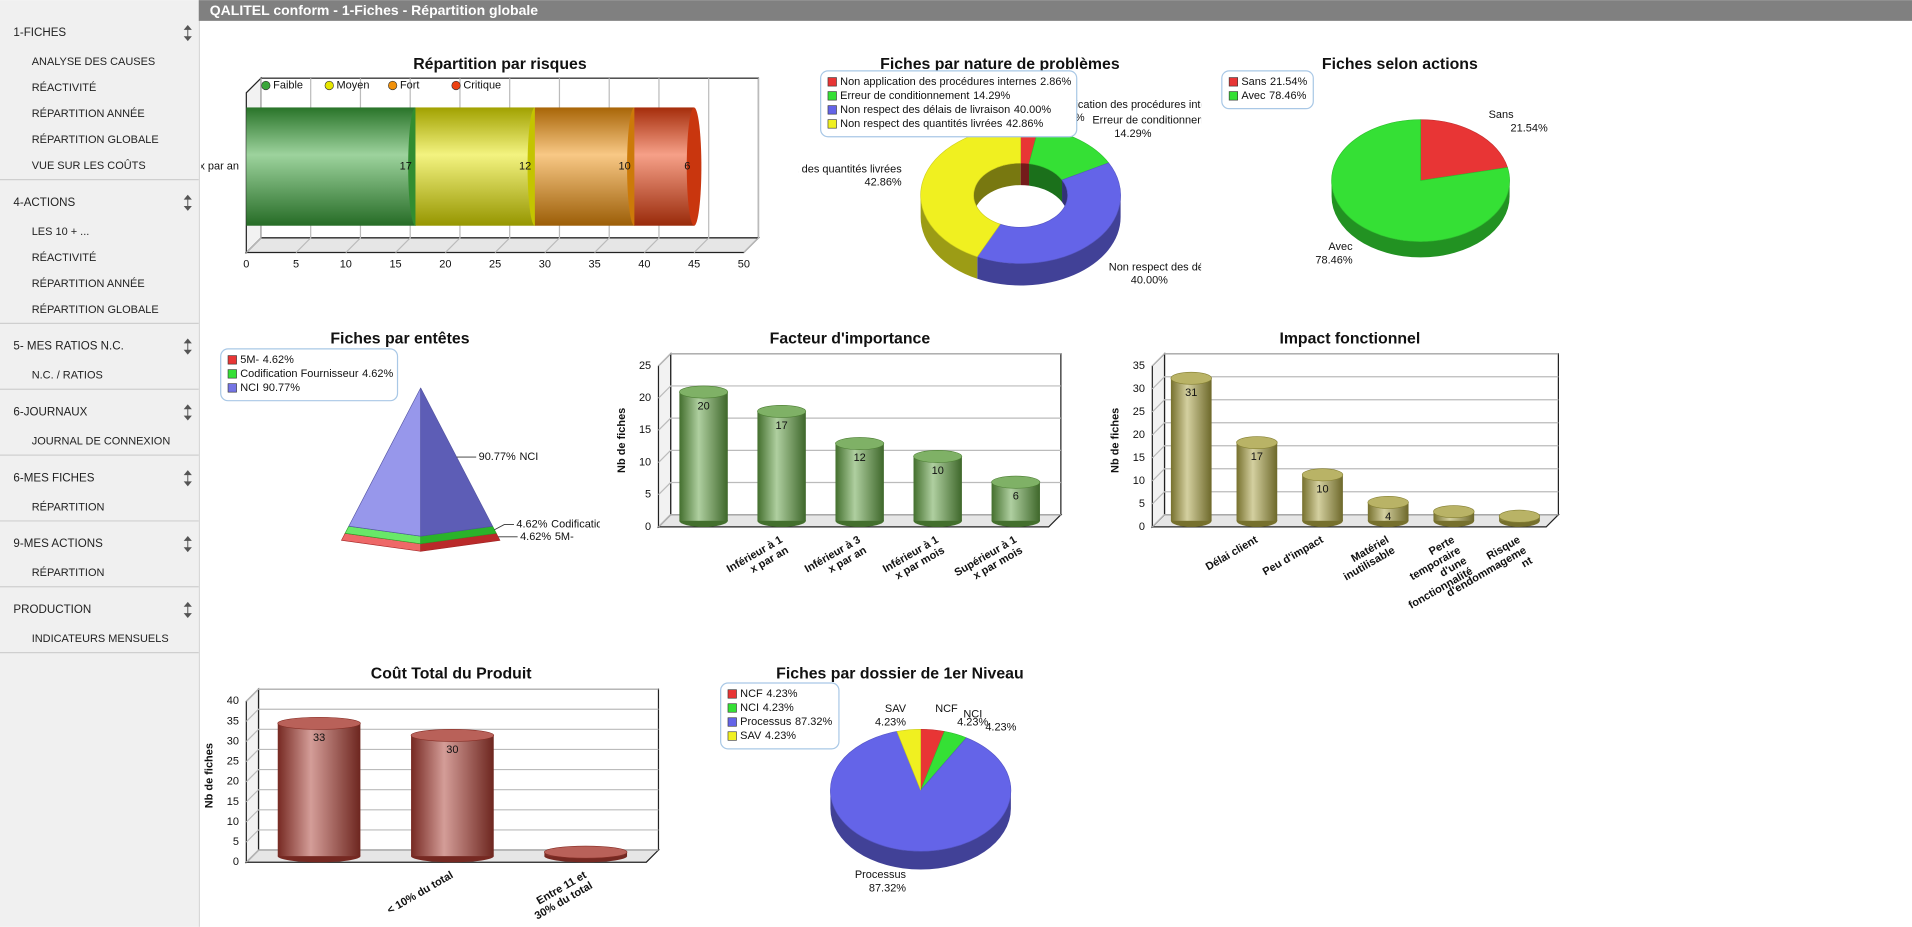 The width and height of the screenshot is (1912, 927). Describe the element at coordinates (89, 165) in the screenshot. I see `menu-item: VUE SUR LES COÛTS` at that location.